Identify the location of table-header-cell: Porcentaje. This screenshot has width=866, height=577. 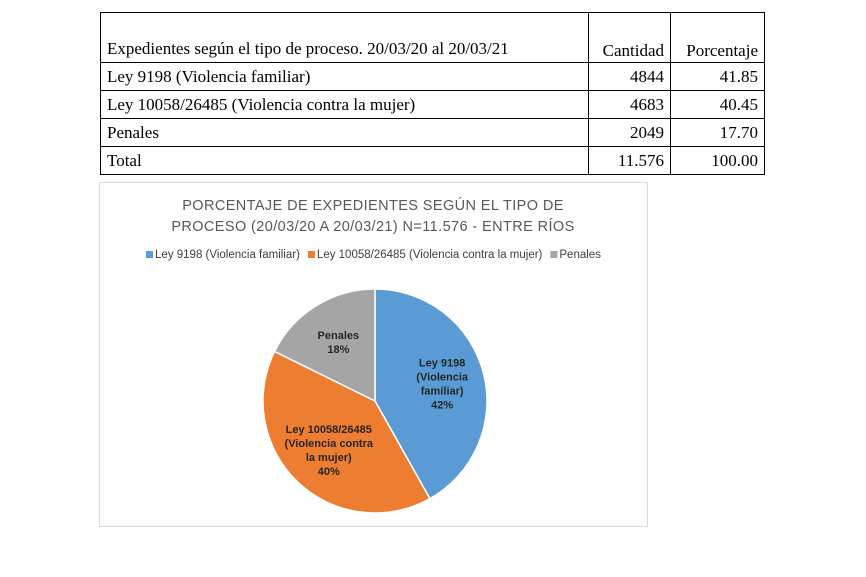
(717, 37).